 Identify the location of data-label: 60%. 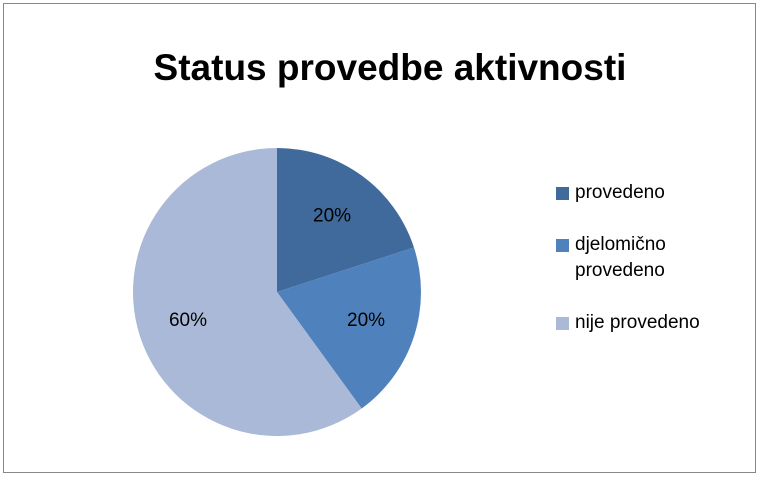
(188, 320).